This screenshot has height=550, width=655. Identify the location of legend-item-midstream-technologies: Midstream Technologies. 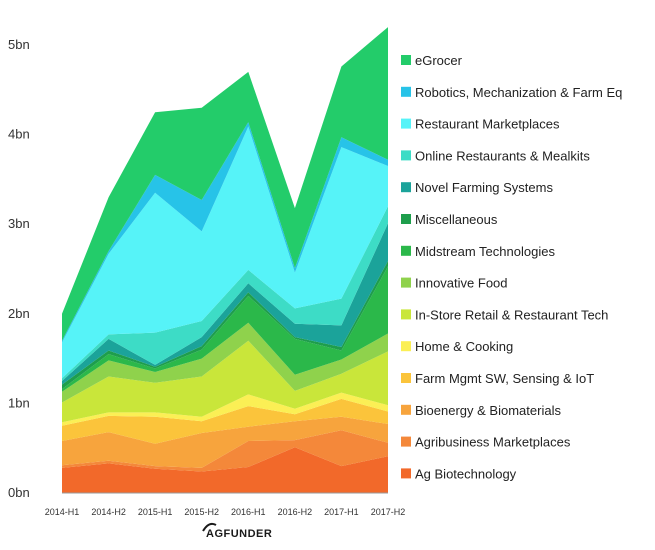
(478, 251).